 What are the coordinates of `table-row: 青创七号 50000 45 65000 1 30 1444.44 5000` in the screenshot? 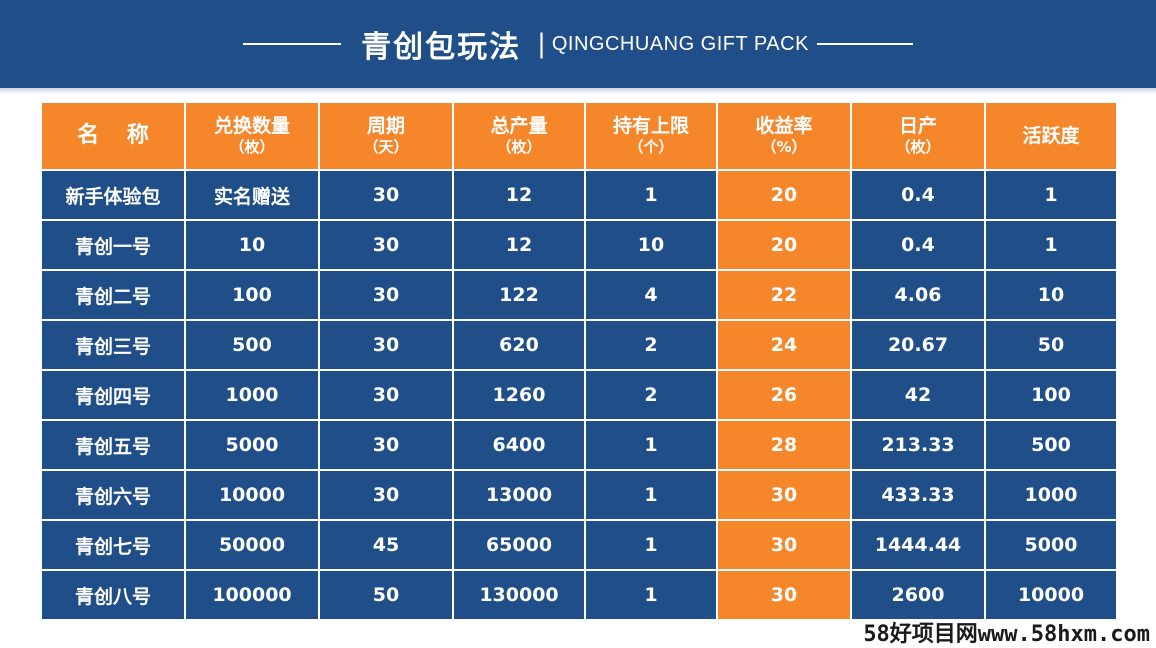 It's located at (579, 545).